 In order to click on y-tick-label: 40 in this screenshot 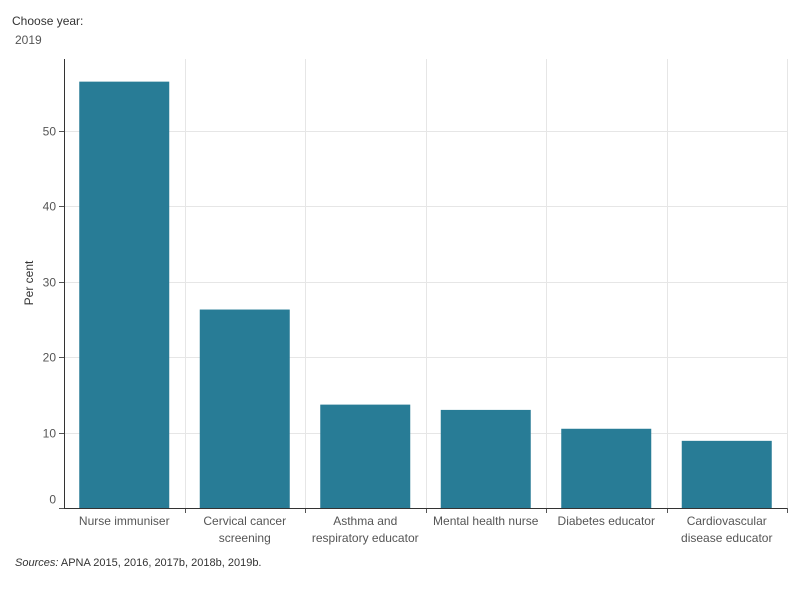, I will do `click(50, 207)`.